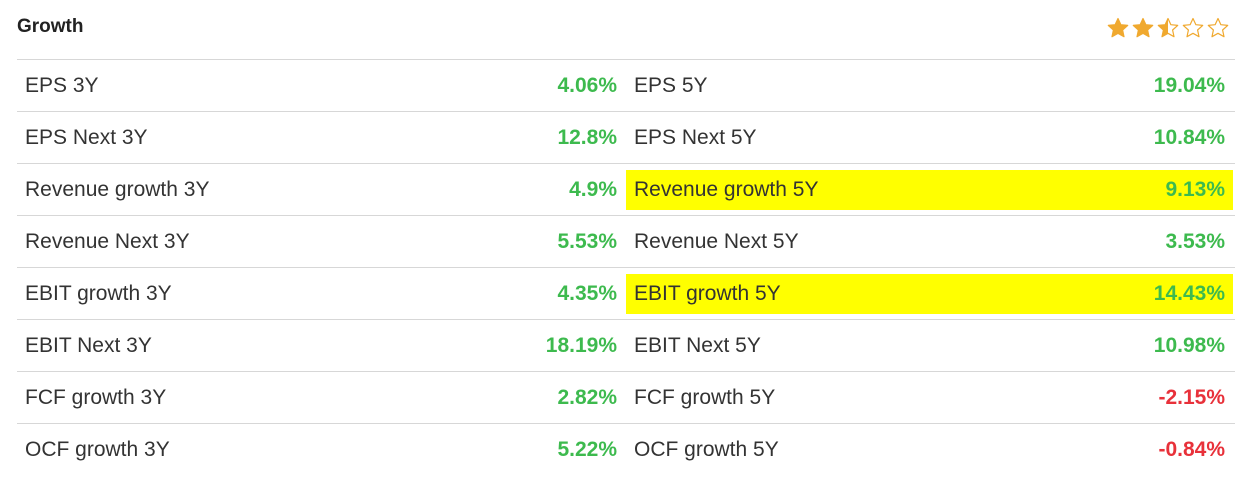 Image resolution: width=1245 pixels, height=487 pixels. Describe the element at coordinates (587, 294) in the screenshot. I see `metric-value: 4.35%` at that location.